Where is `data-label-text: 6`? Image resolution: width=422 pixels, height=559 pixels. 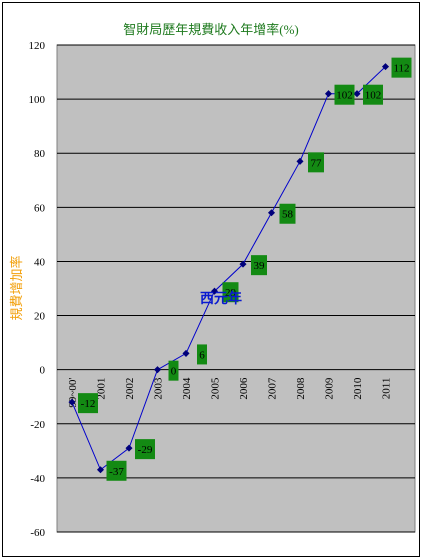 data-label-text: 6 is located at coordinates (202, 355).